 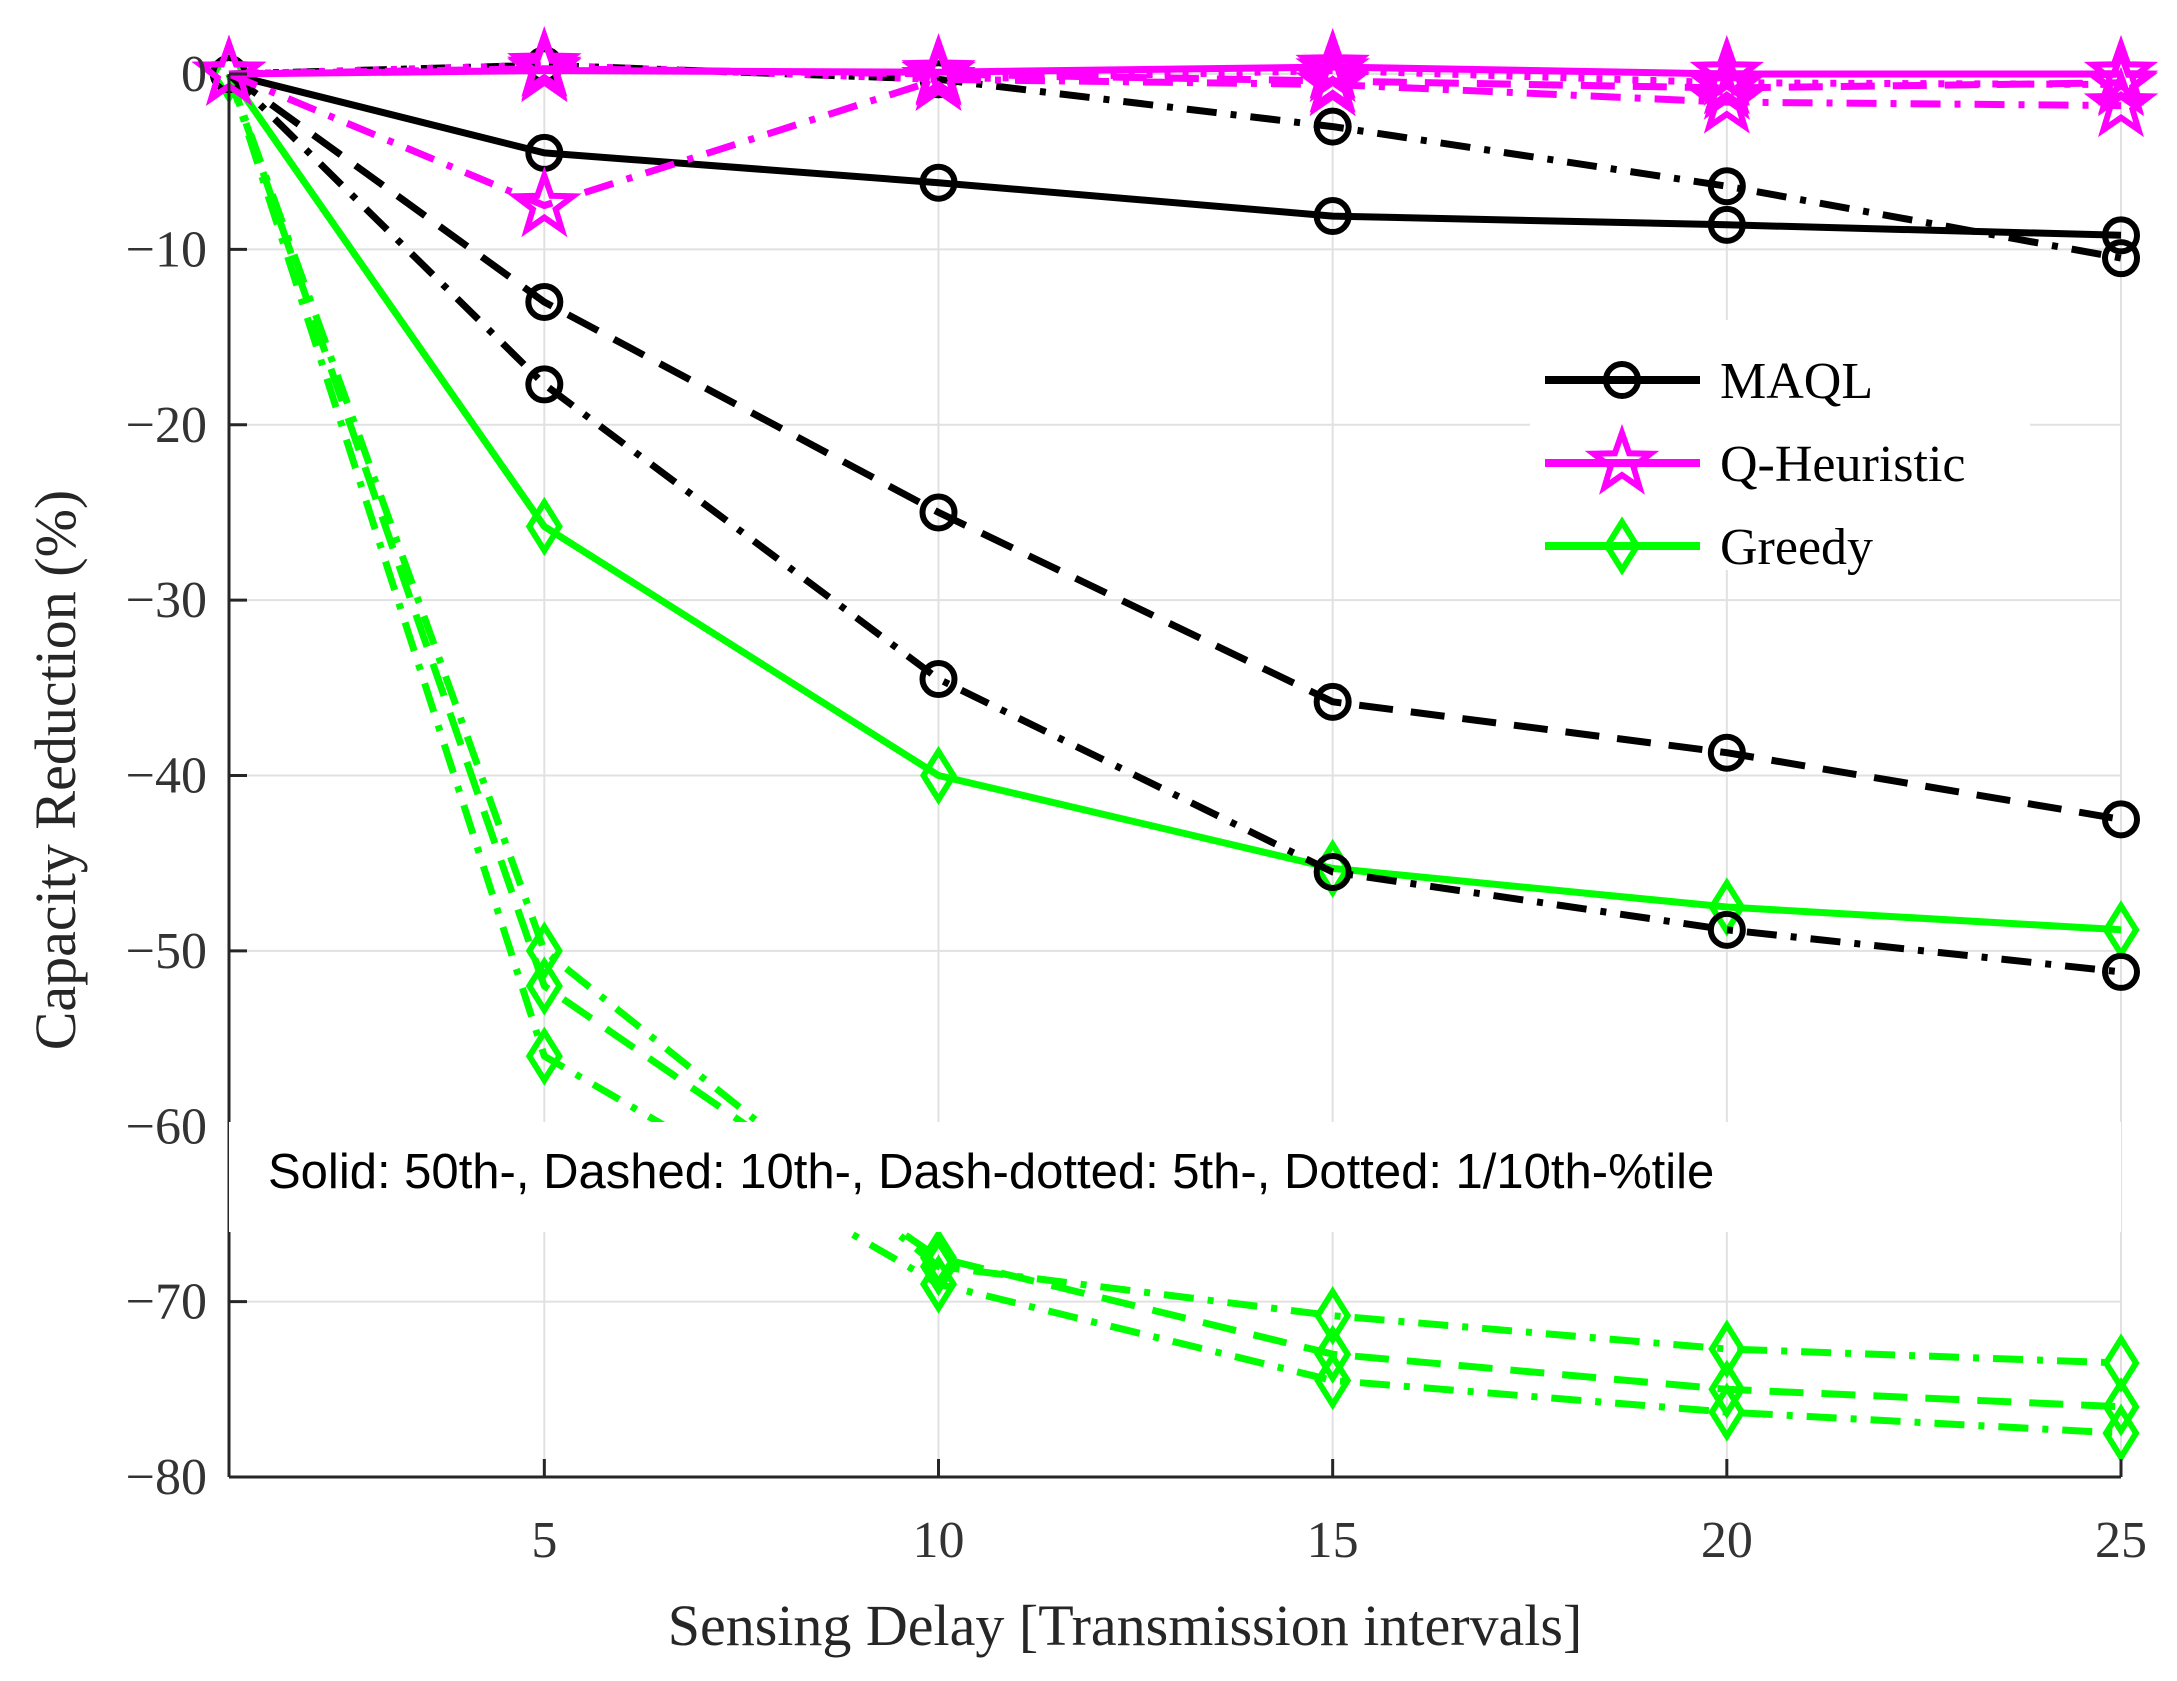 I want to click on x-tick-label: 15, so click(x=1333, y=1540).